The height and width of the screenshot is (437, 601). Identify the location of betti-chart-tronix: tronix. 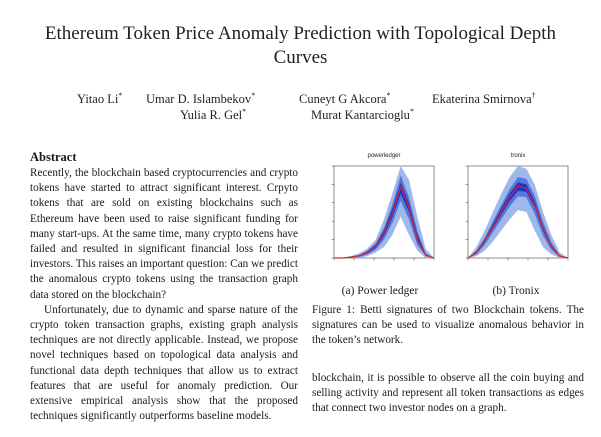
(517, 207).